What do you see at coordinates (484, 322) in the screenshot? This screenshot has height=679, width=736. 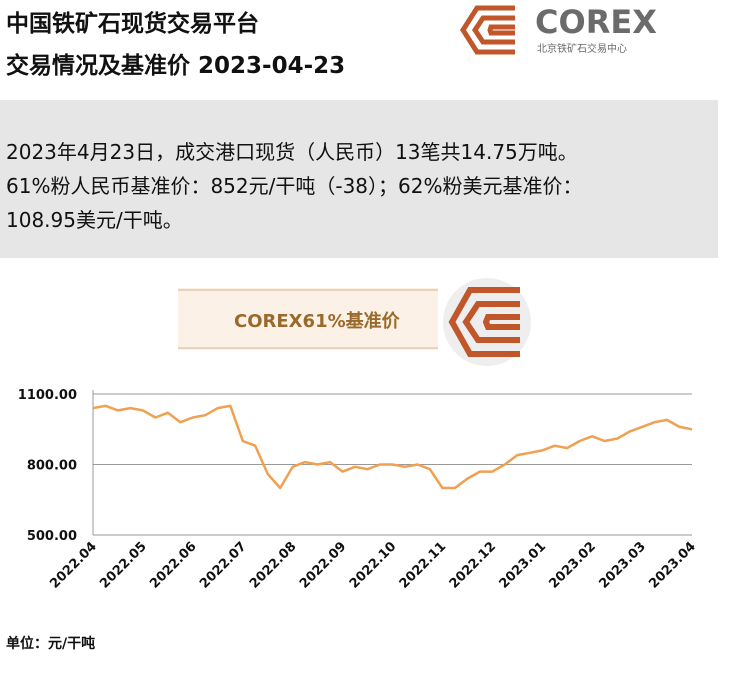 I see `banner-logo` at bounding box center [484, 322].